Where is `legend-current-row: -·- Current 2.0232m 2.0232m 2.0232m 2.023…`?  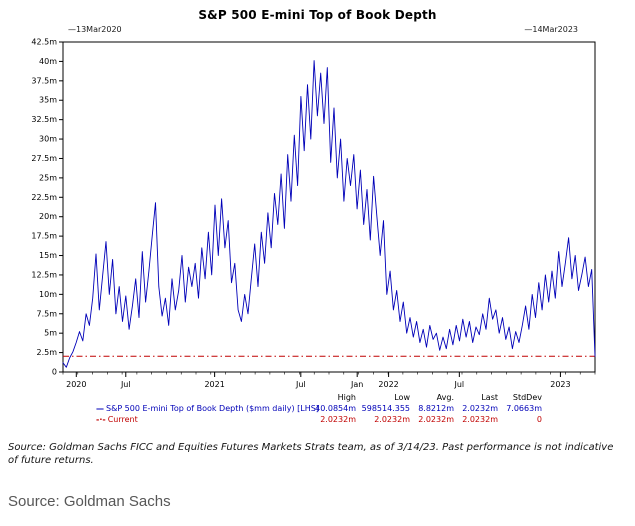
legend-current-row: -·- Current 2.0232m 2.0232m 2.0232m 2.023… is located at coordinates (365, 419).